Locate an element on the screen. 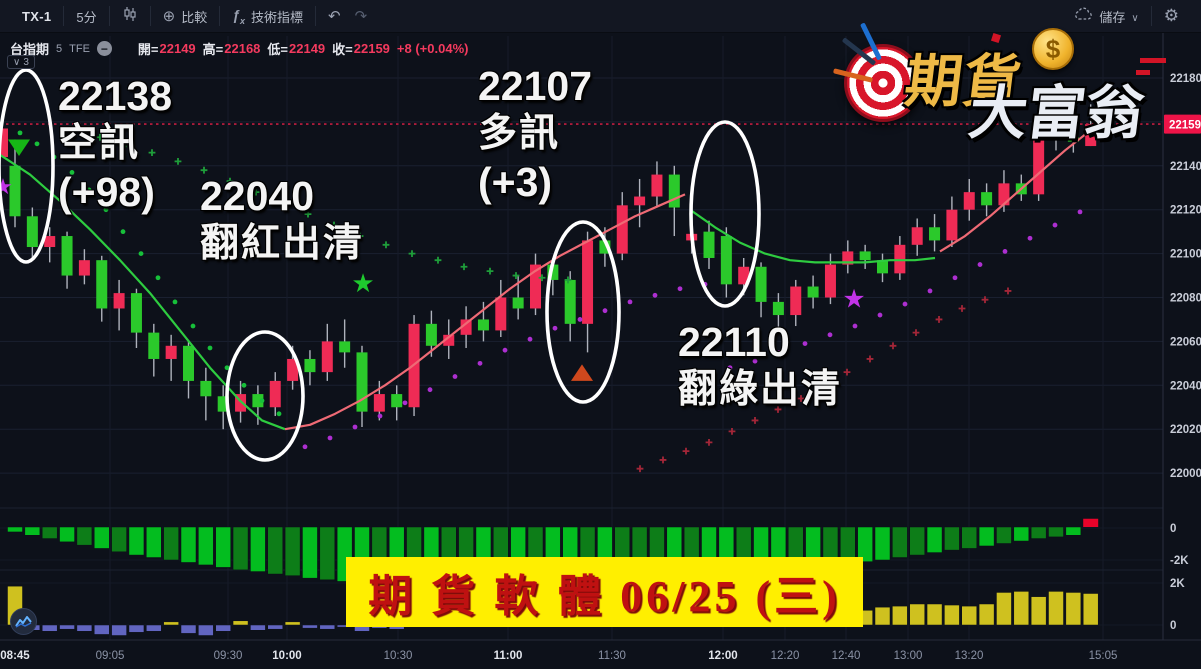 Image resolution: width=1201 pixels, height=669 pixels. settings-button is located at coordinates (1171, 16).